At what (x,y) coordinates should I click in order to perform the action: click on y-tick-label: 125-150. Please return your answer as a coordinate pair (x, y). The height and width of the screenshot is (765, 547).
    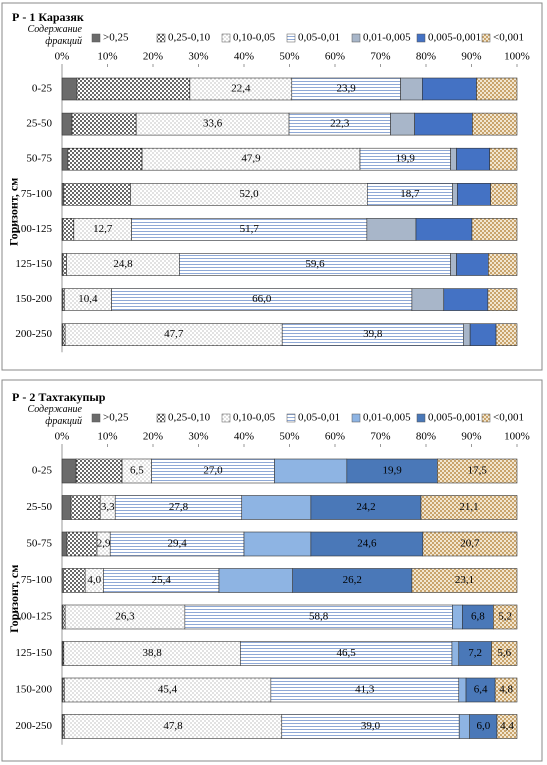
    Looking at the image, I should click on (33, 653).